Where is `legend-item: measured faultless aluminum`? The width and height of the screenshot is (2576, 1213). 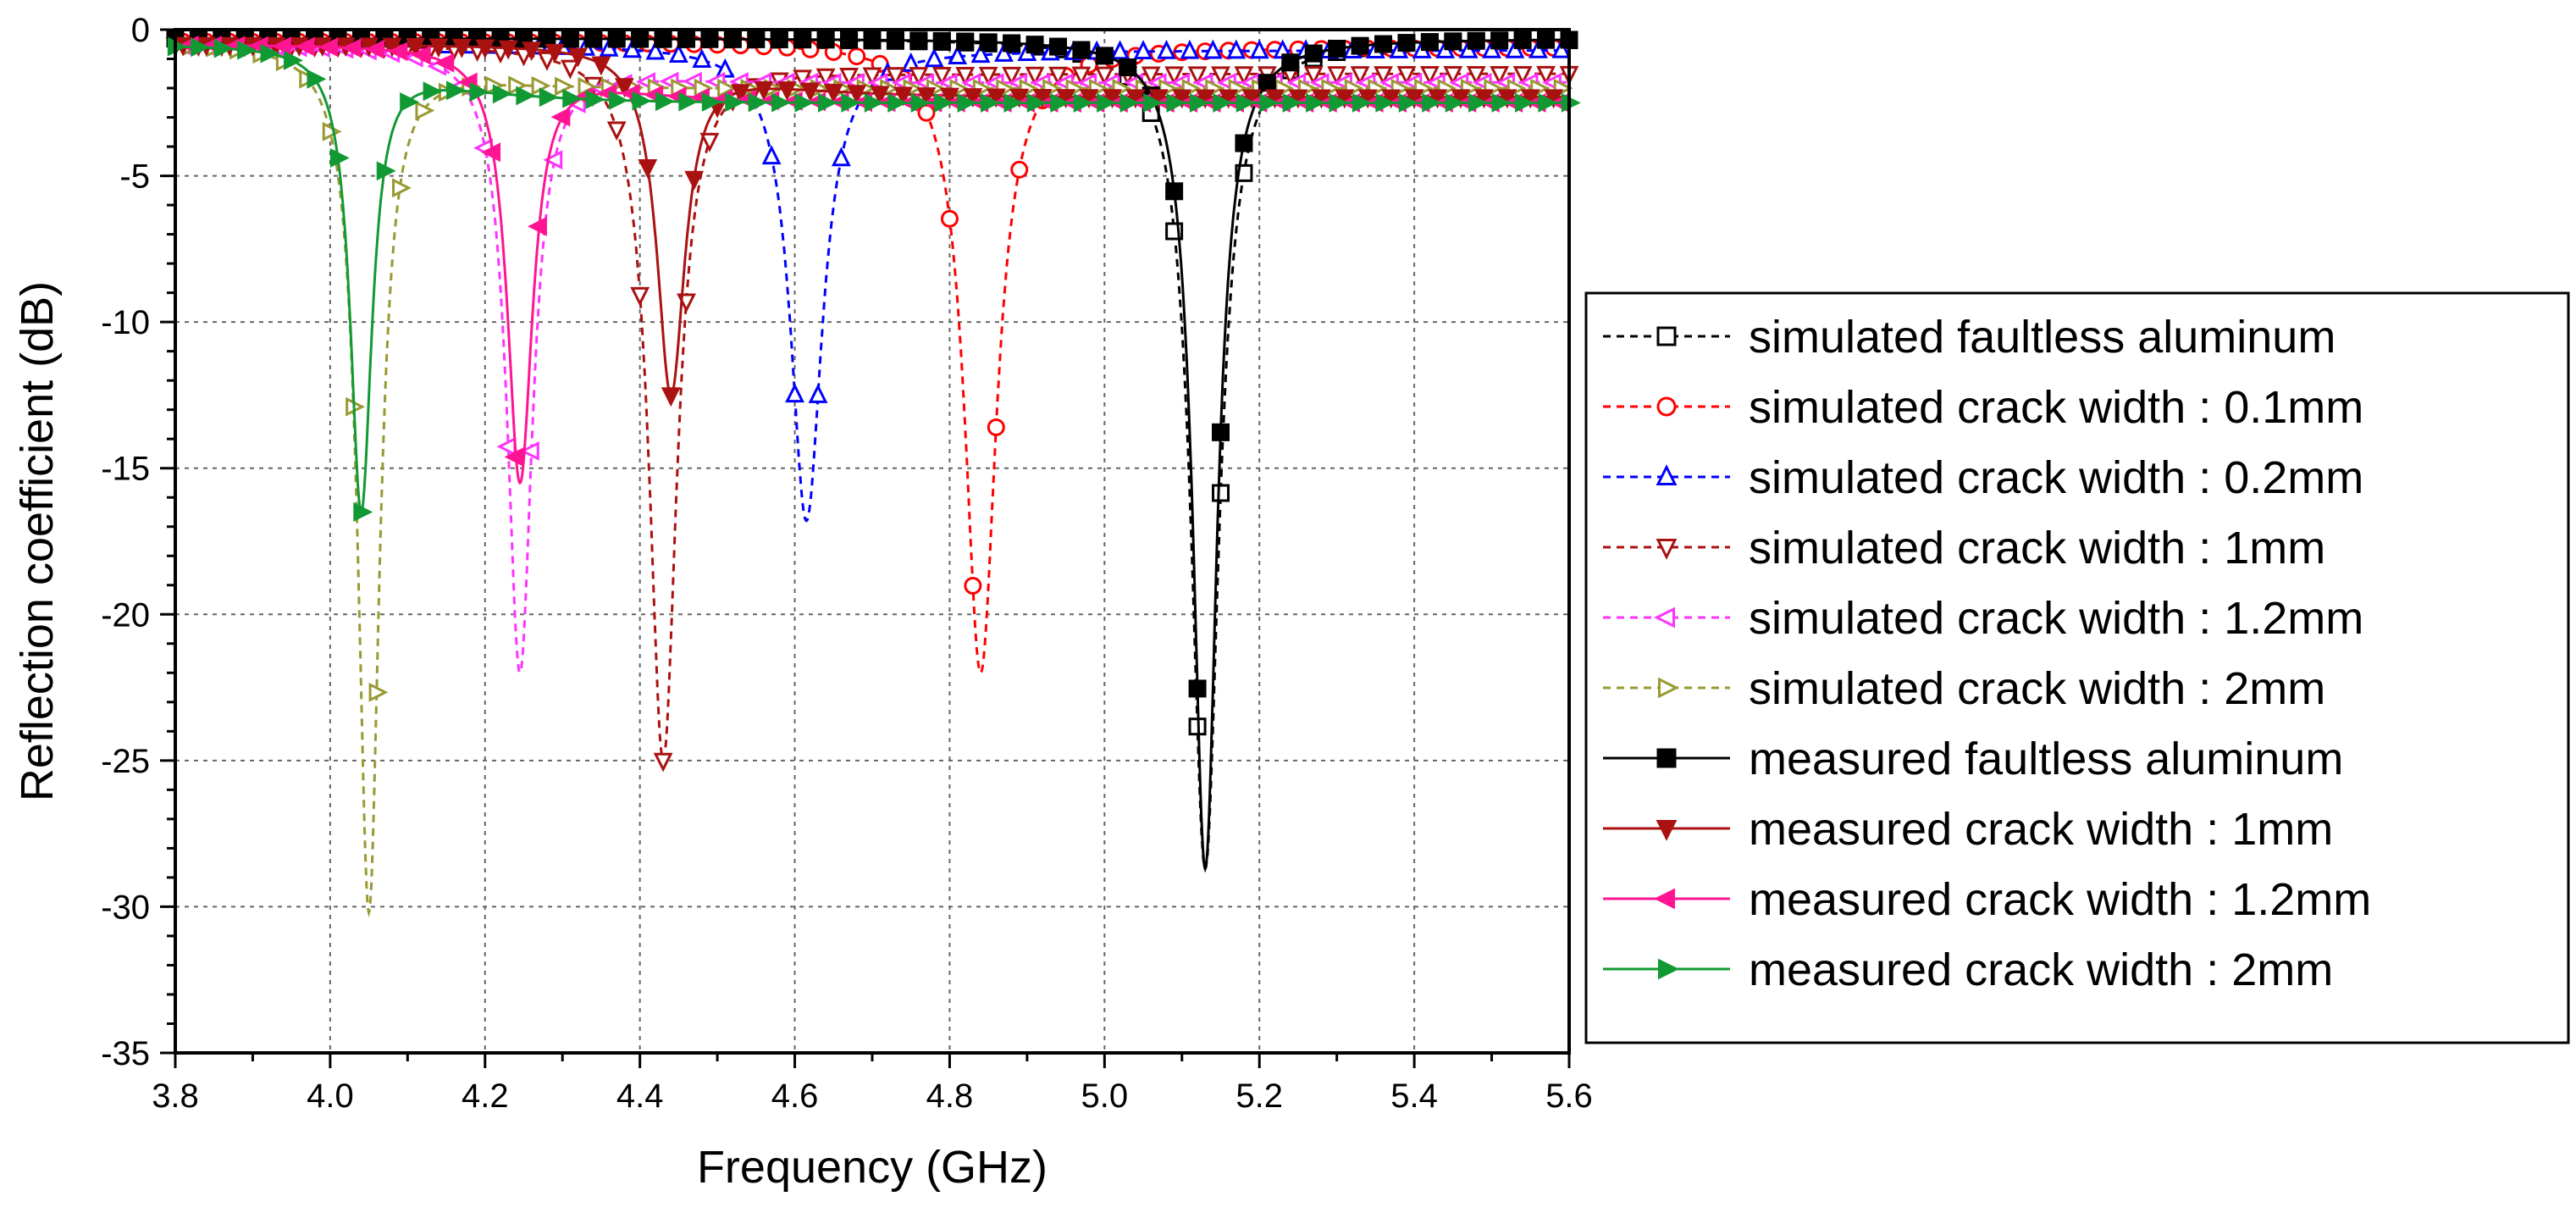 legend-item: measured faultless aluminum is located at coordinates (1973, 759).